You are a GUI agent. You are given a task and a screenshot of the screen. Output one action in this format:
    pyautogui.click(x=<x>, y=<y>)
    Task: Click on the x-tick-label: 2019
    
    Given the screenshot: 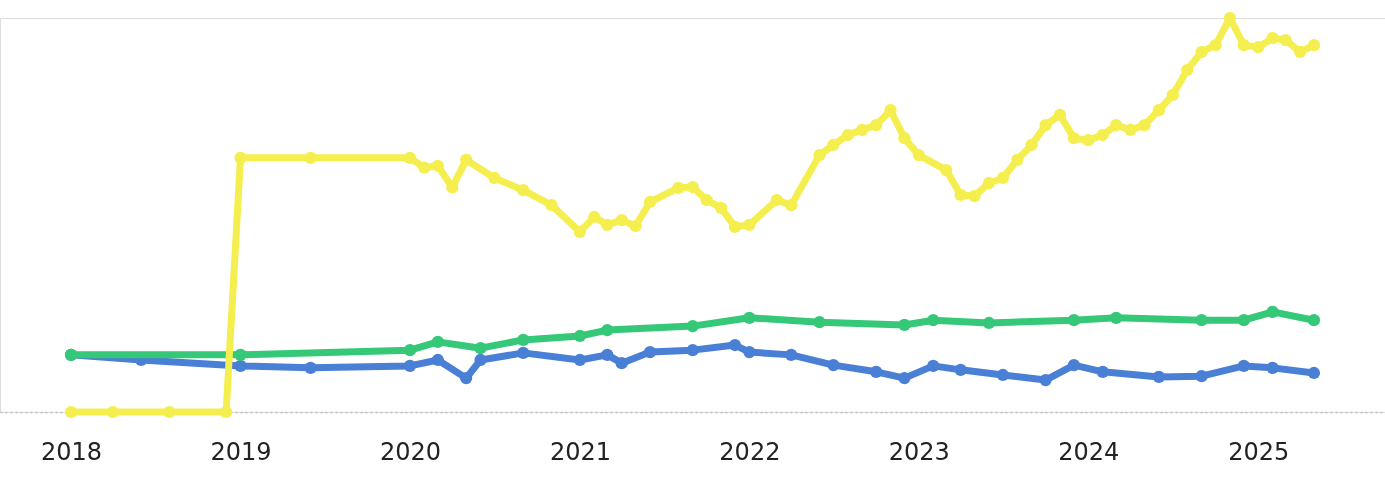 What is the action you would take?
    pyautogui.click(x=241, y=451)
    